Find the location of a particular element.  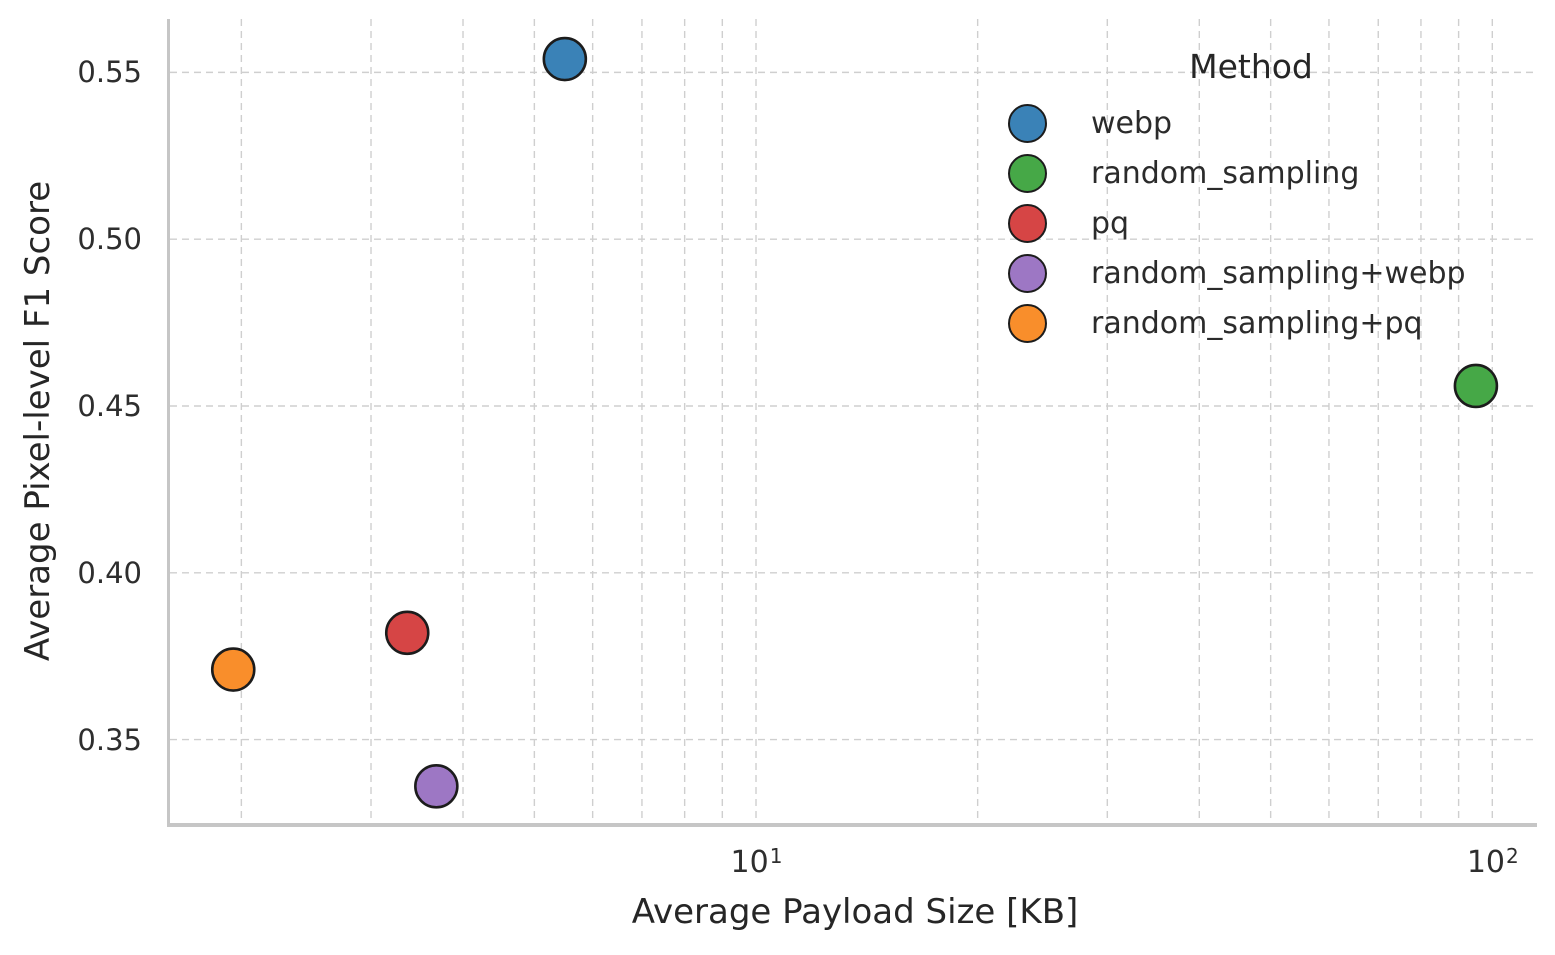

legend-item-pq: pq is located at coordinates (1252, 223).